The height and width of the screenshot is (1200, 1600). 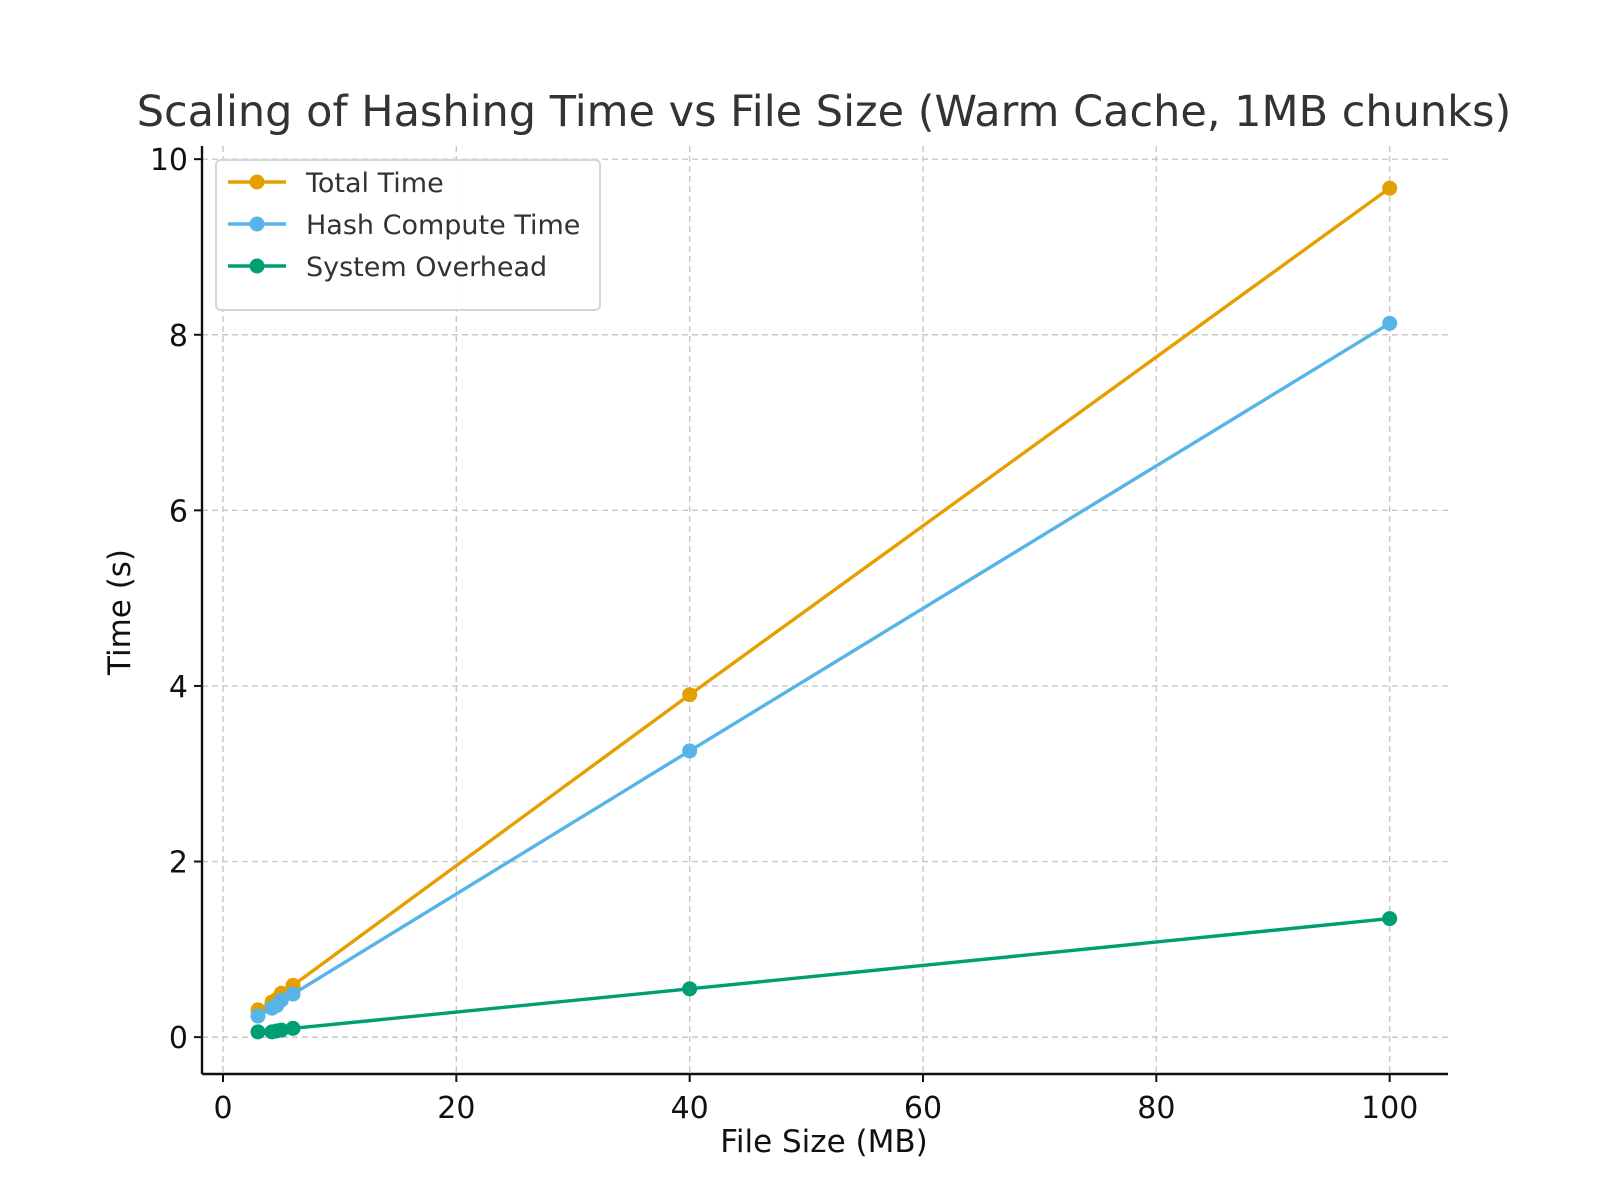 I want to click on x-tick-label: 0, so click(x=222, y=1108).